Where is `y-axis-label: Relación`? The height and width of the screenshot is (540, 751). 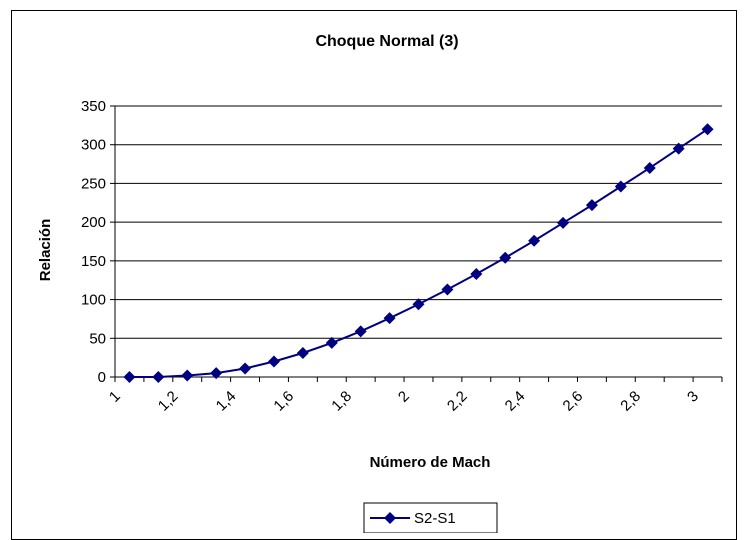
y-axis-label: Relación is located at coordinates (45, 250).